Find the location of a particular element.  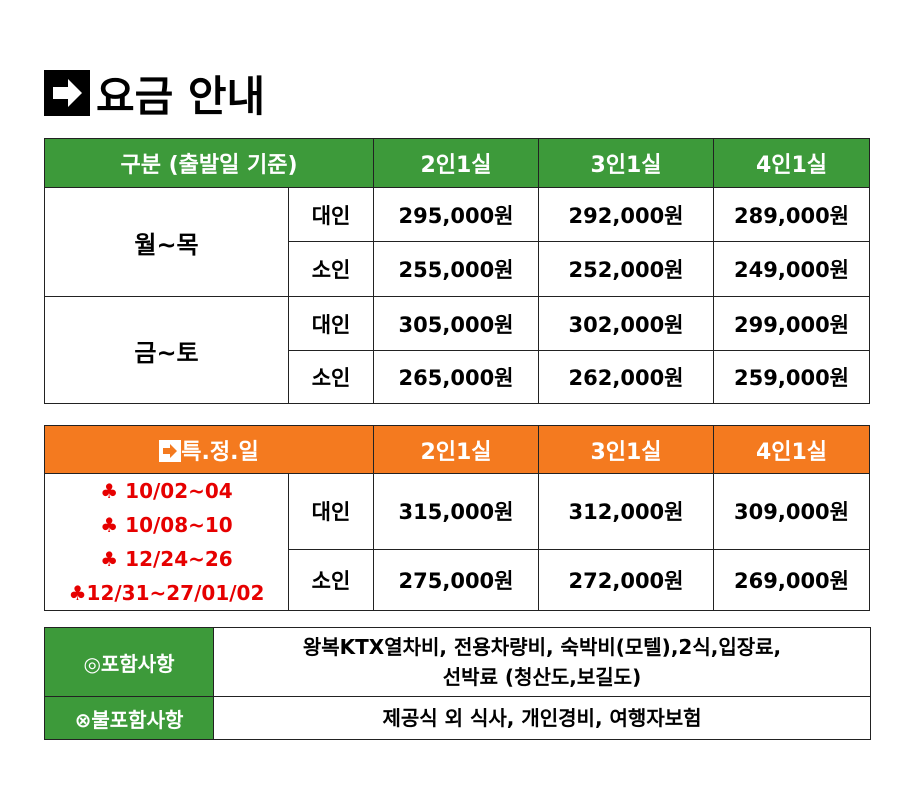

price: 292,000원 is located at coordinates (626, 214).